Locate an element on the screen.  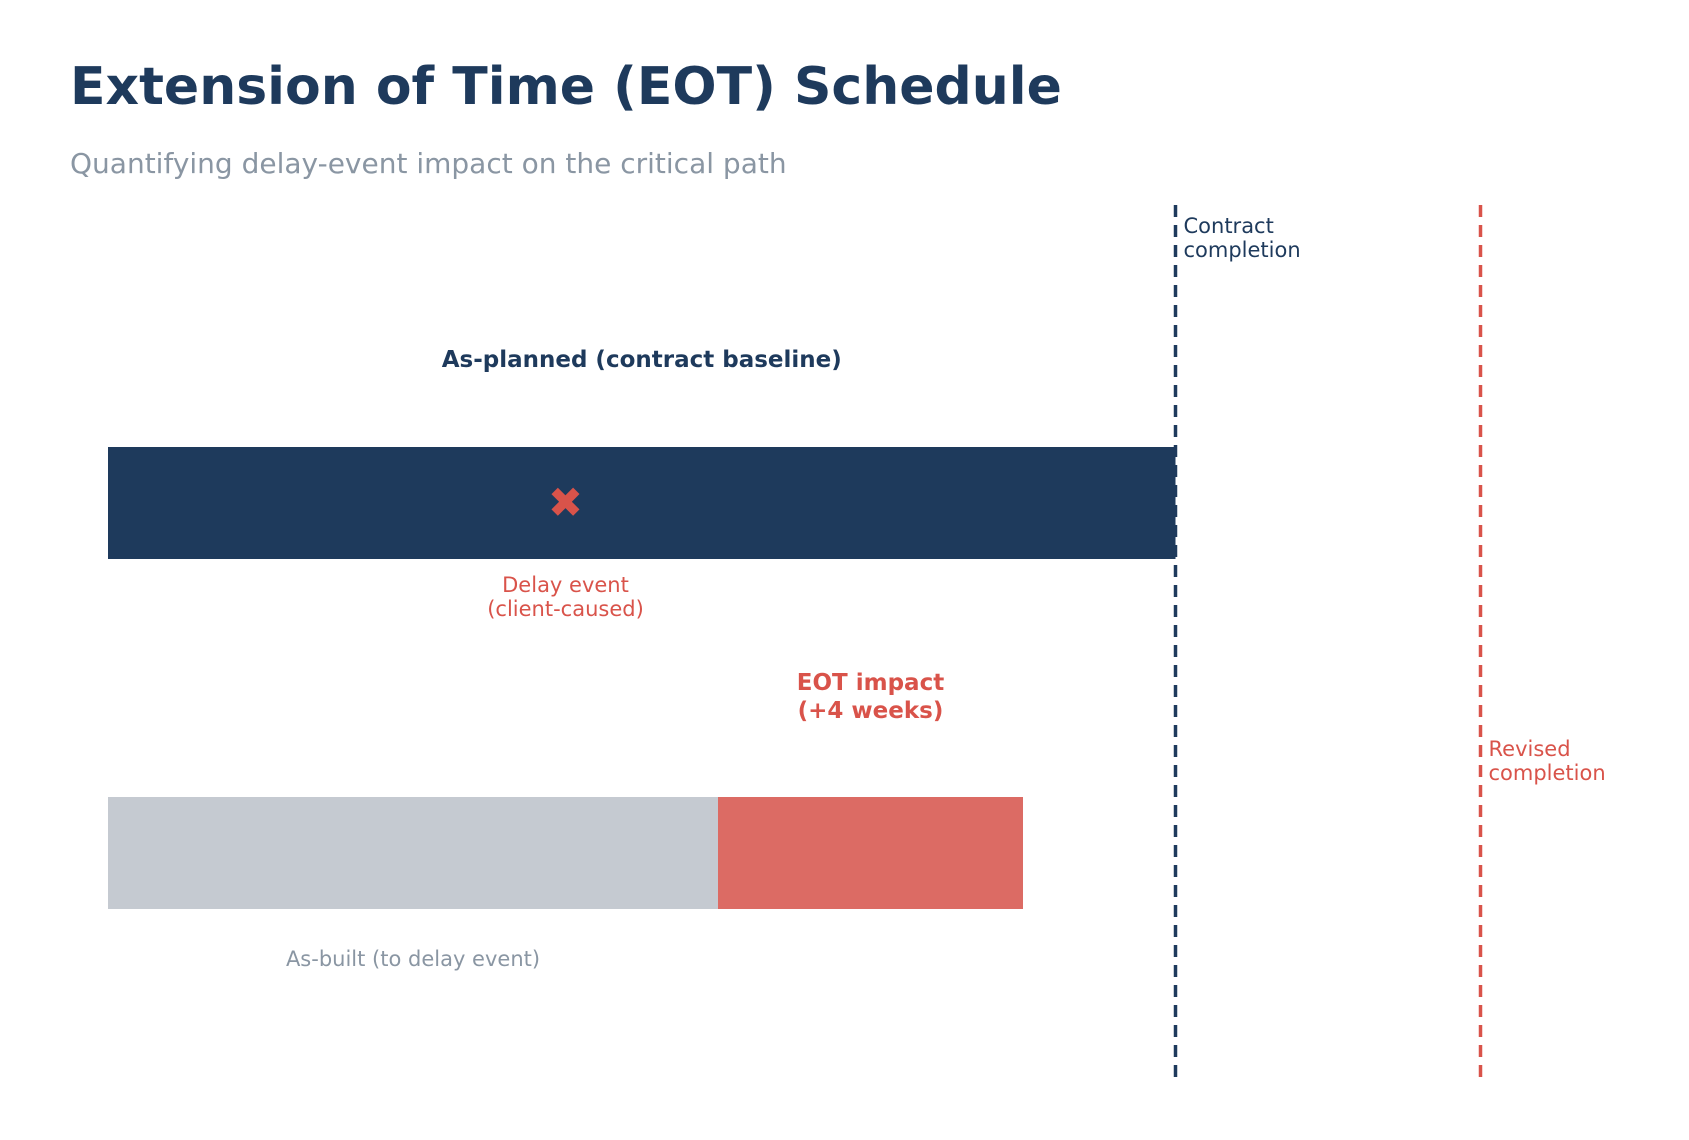
revised-completion-label-line: Revised is located at coordinates (1530, 749).